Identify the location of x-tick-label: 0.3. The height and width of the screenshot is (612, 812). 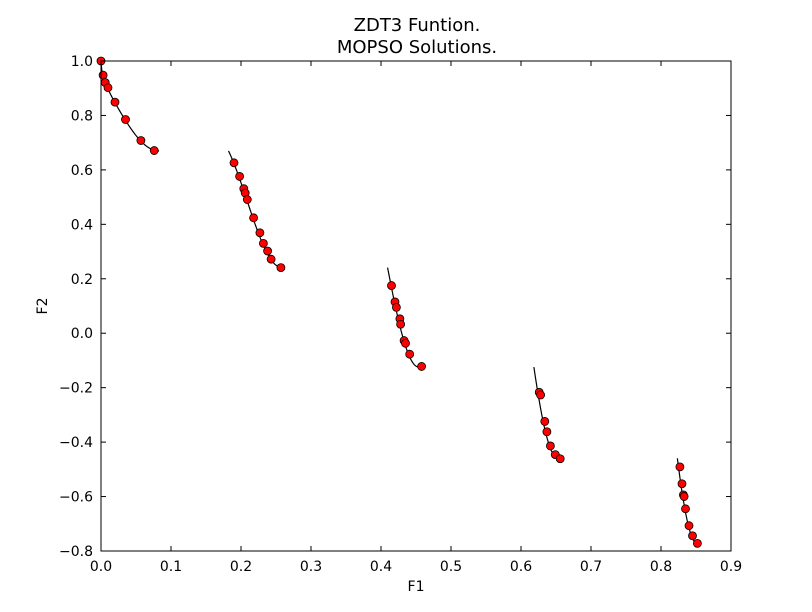
(311, 567).